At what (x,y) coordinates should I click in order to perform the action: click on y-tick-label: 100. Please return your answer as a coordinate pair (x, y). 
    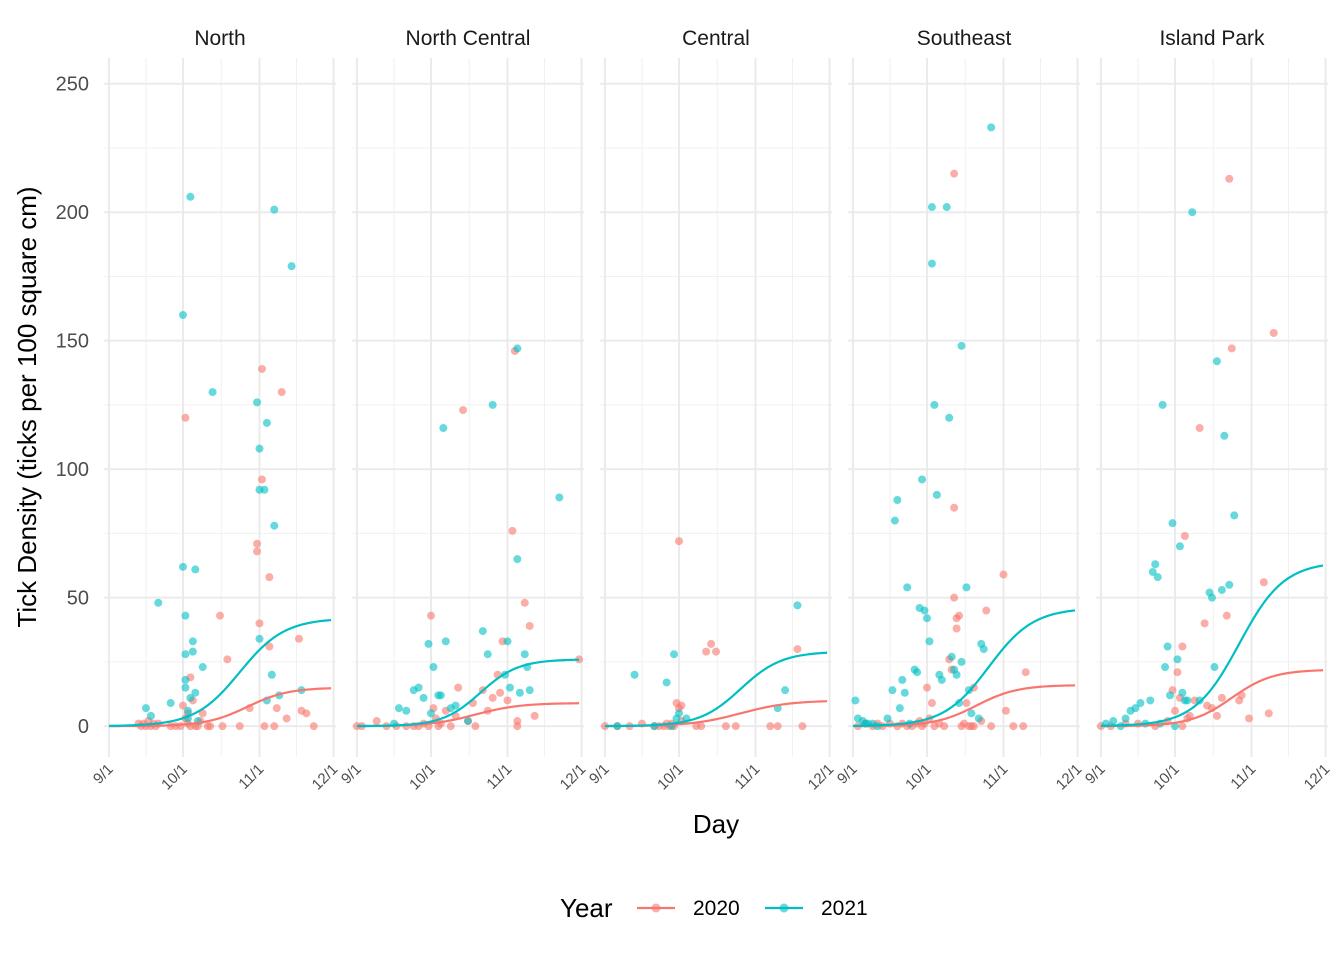
    Looking at the image, I should click on (72, 470).